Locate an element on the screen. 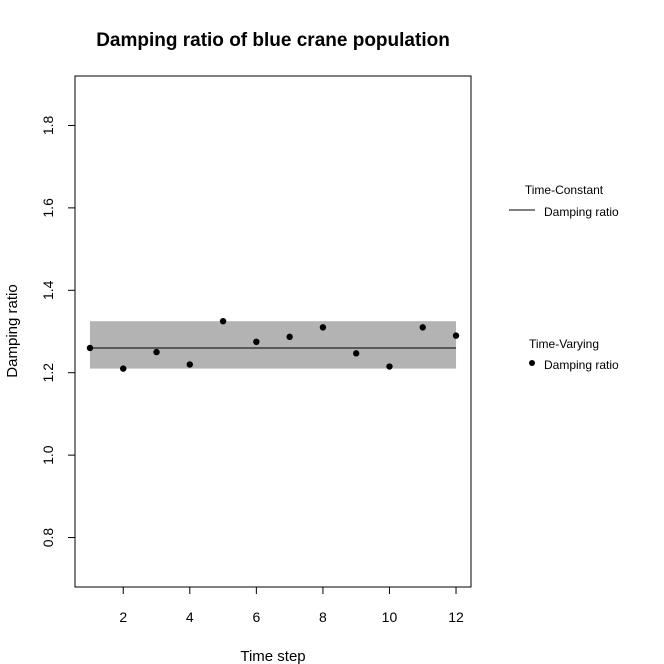  legend-time-varying-entry: Damping ratio is located at coordinates (581, 365).